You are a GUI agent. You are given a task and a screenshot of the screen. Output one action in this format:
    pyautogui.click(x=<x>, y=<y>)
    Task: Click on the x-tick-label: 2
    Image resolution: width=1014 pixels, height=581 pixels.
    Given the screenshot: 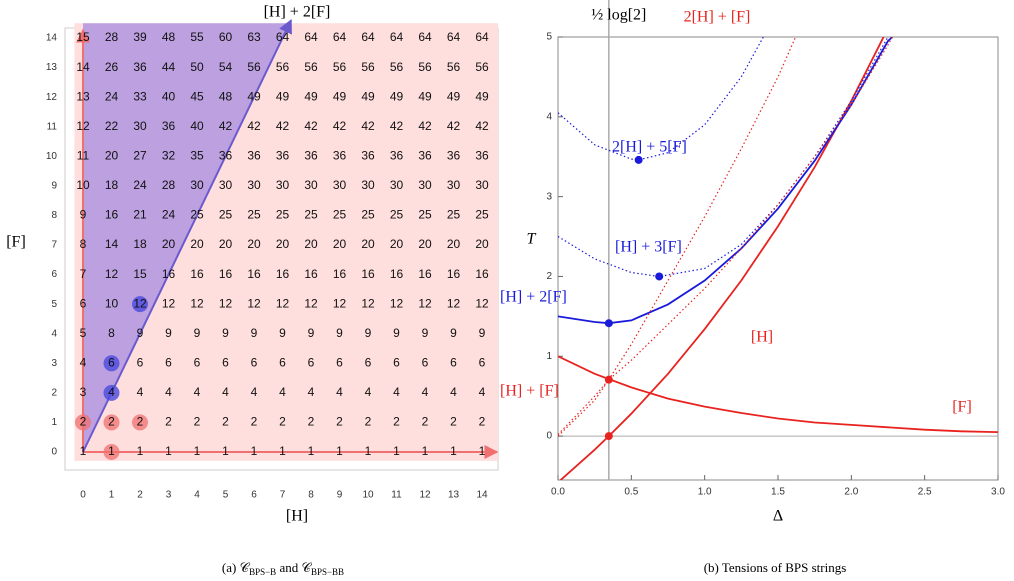 What is the action you would take?
    pyautogui.click(x=140, y=495)
    